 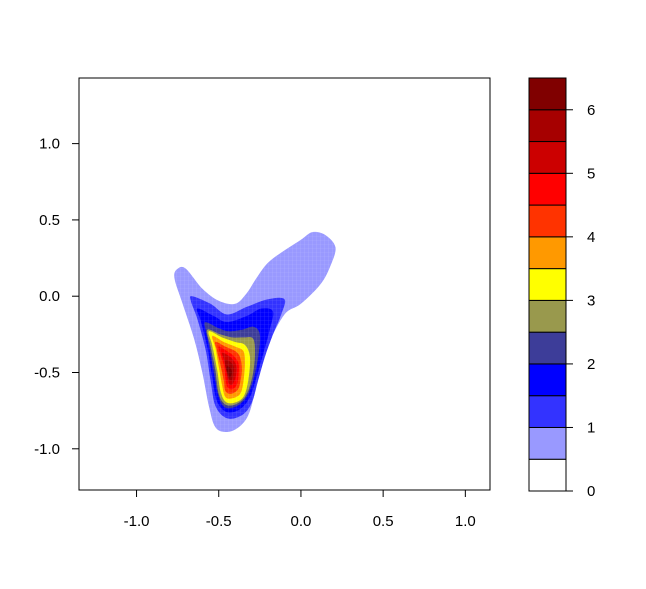 I want to click on x-tick-label: 0.0, so click(x=301, y=521).